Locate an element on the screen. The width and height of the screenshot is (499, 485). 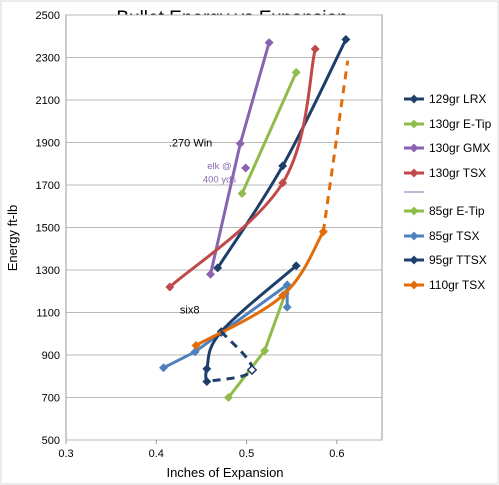
legend-item-130gr-gmx: 130gr GMX is located at coordinates (447, 148).